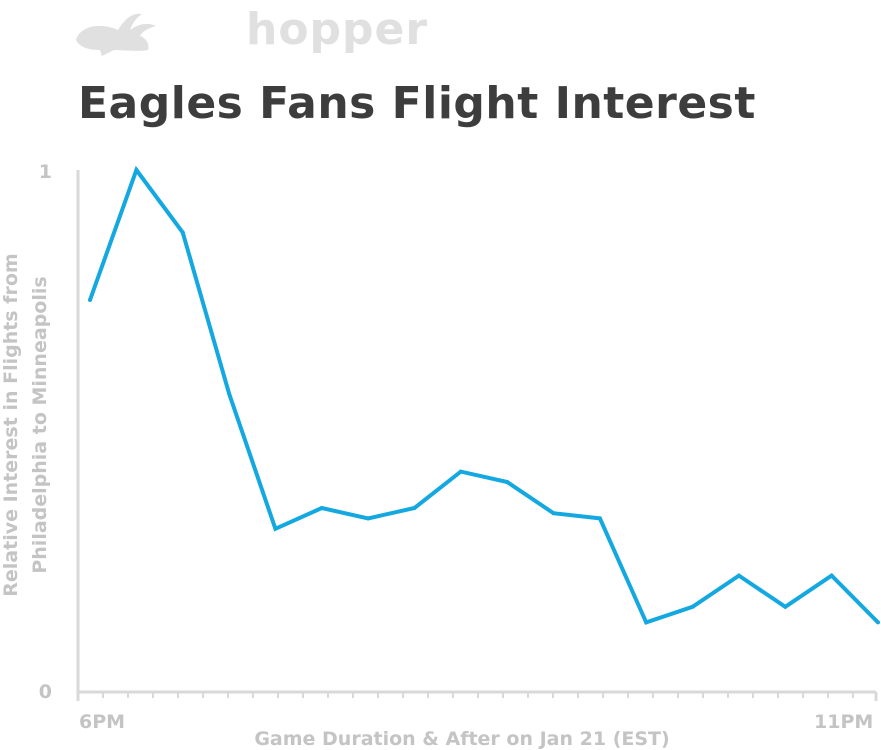 The height and width of the screenshot is (750, 881). I want to click on hopper-logo: hopper, so click(249, 31).